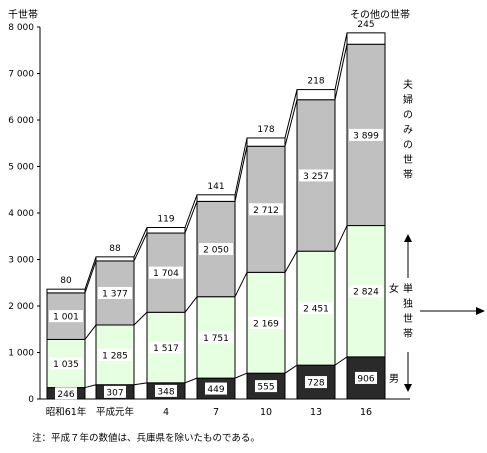 This screenshot has height=453, width=487. What do you see at coordinates (380, 14) in the screenshot?
I see `legend-other-households: その他の世帯` at bounding box center [380, 14].